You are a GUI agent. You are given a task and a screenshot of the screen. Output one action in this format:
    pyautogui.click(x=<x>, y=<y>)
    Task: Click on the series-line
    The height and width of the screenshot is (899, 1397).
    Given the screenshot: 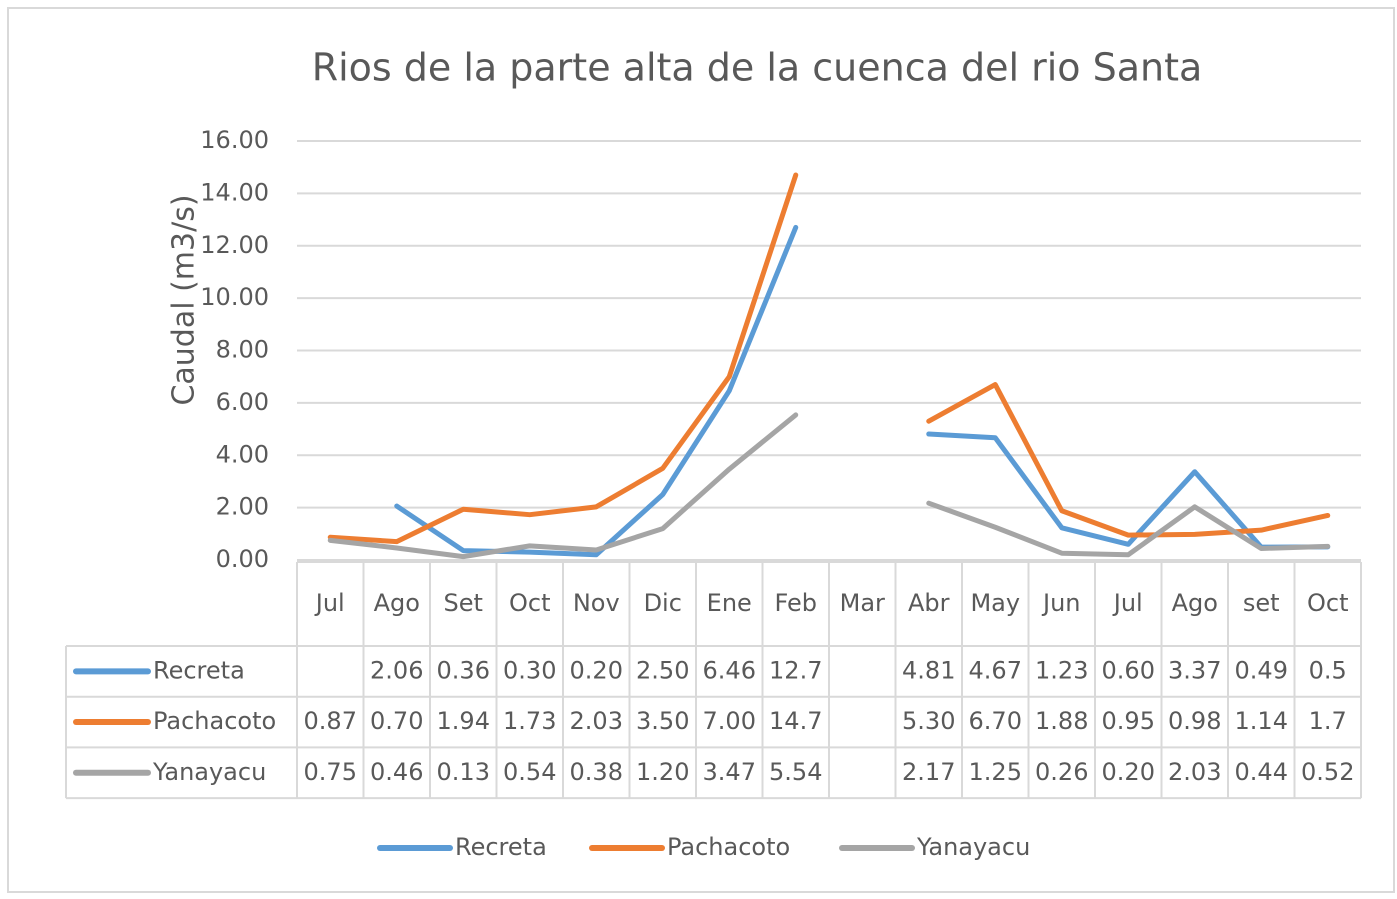 What is the action you would take?
    pyautogui.click(x=829, y=486)
    